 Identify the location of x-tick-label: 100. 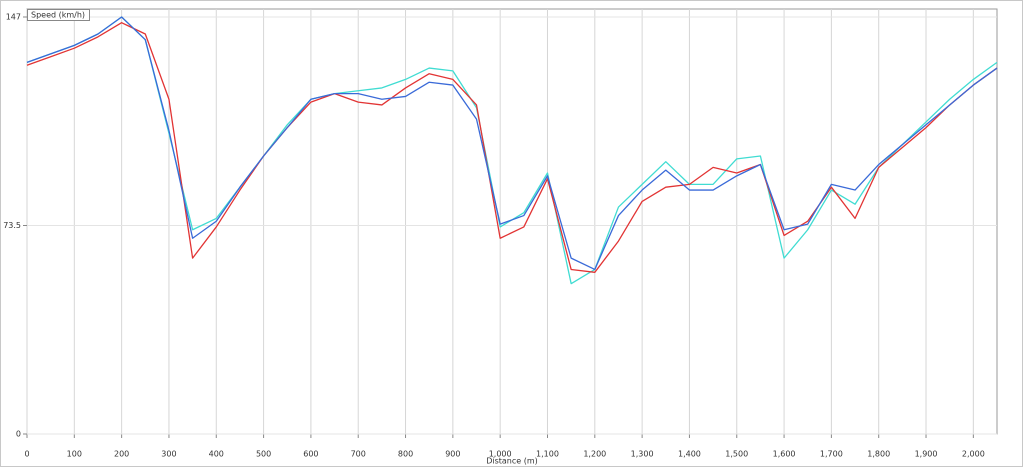
(74, 454).